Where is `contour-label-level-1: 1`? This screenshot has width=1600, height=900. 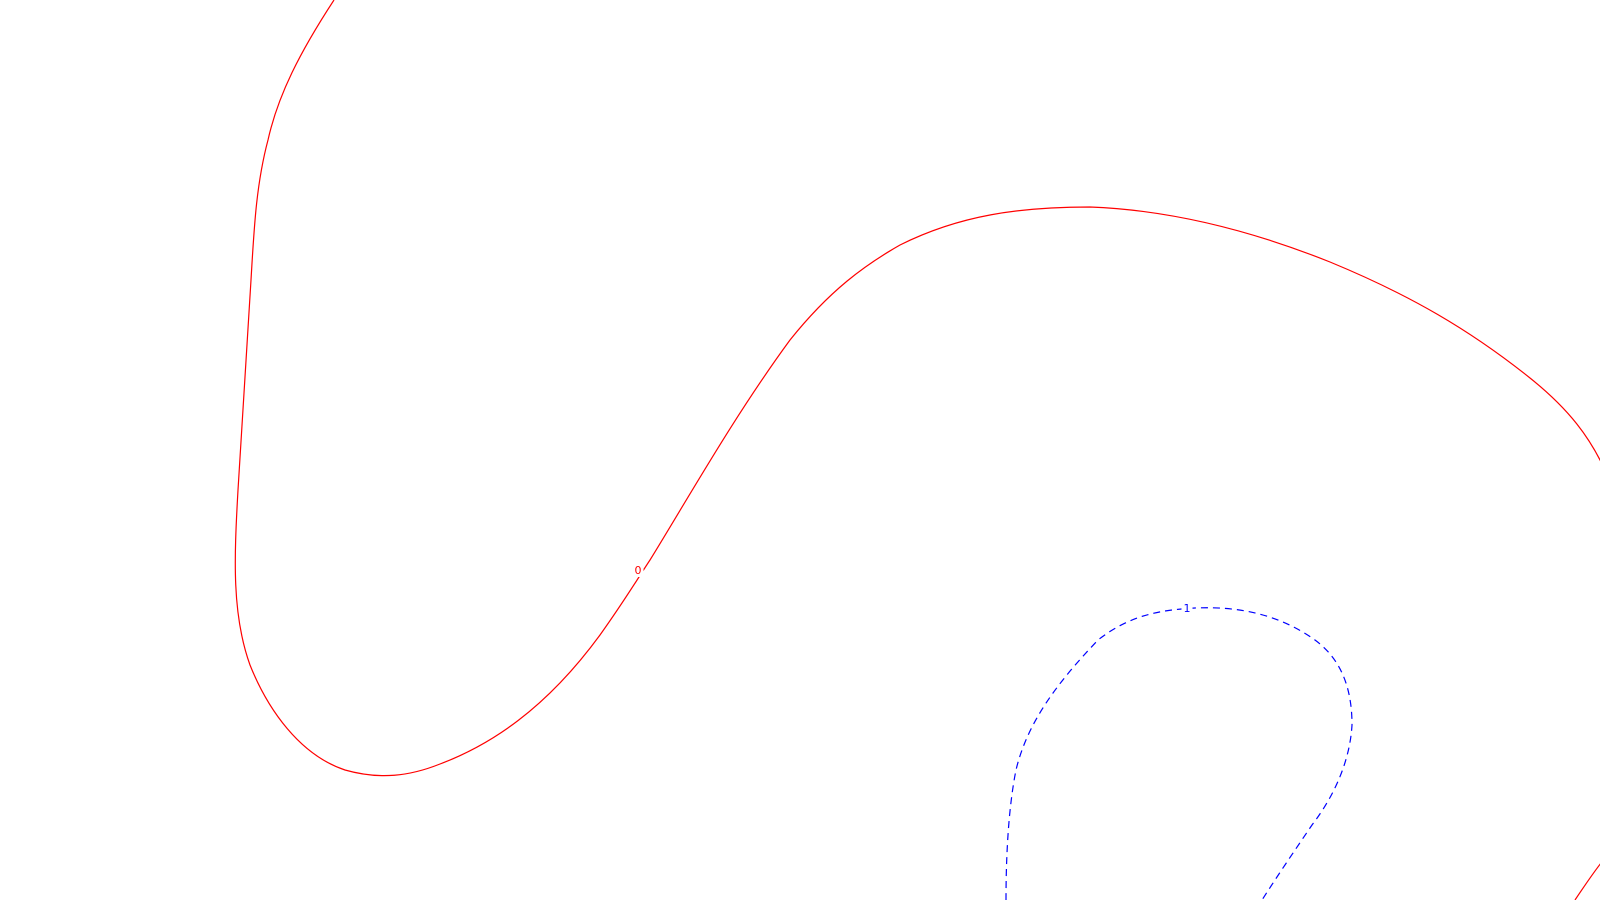 contour-label-level-1: 1 is located at coordinates (1187, 608).